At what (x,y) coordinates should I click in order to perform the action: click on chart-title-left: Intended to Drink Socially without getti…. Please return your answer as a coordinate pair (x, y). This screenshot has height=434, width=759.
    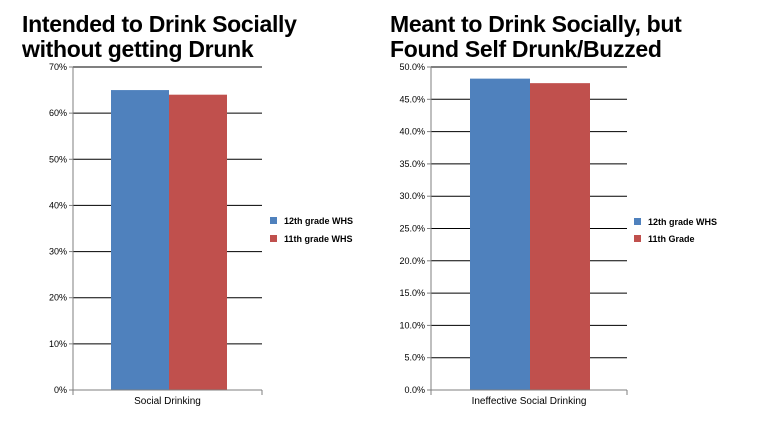
    Looking at the image, I should click on (187, 37).